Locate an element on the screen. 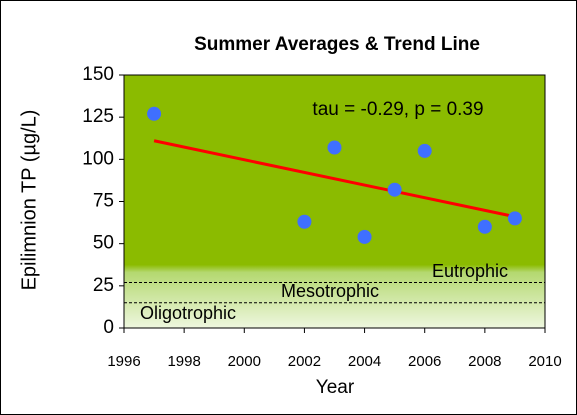 The width and height of the screenshot is (577, 415). y-tick-label: 125 is located at coordinates (98, 116).